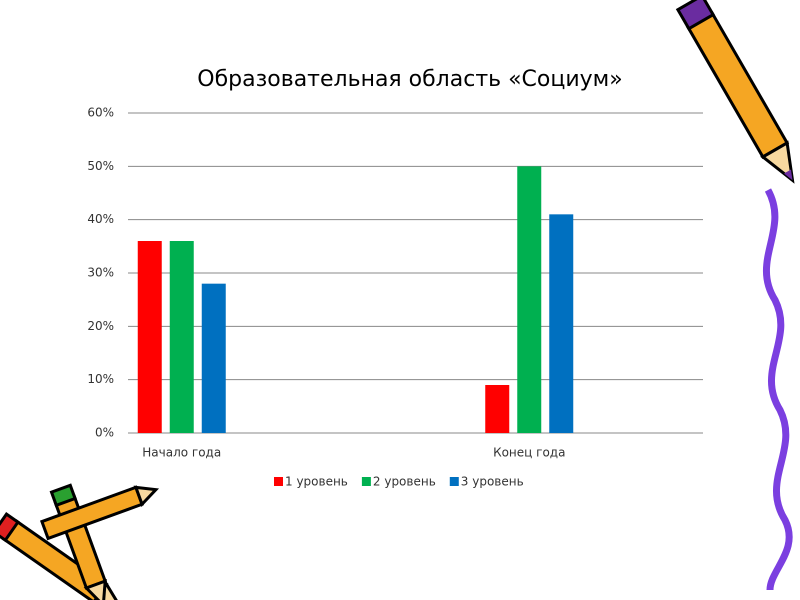 This screenshot has height=600, width=800. Describe the element at coordinates (104, 433) in the screenshot. I see `y-tick-label: 0%` at that location.